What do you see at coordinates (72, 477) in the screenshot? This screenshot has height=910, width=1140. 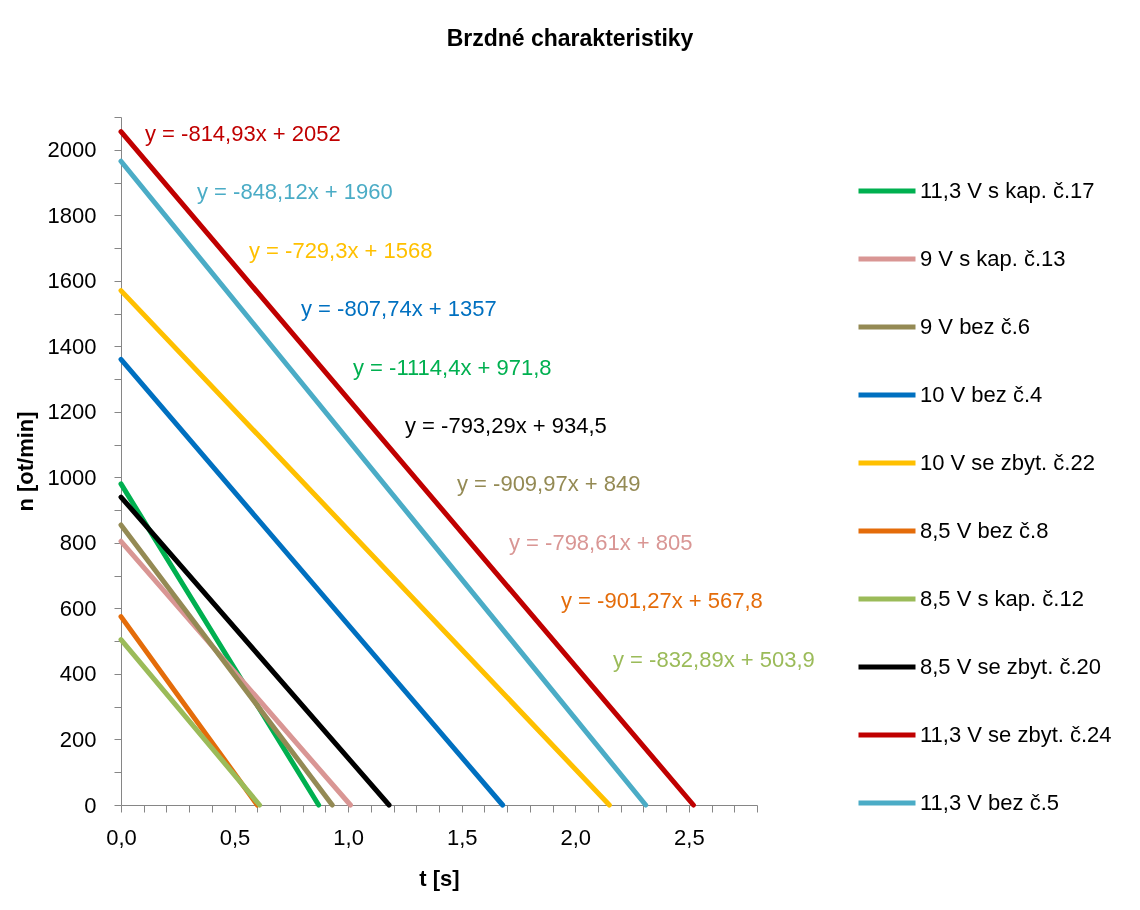 I see `y-tick-label: 1000` at bounding box center [72, 477].